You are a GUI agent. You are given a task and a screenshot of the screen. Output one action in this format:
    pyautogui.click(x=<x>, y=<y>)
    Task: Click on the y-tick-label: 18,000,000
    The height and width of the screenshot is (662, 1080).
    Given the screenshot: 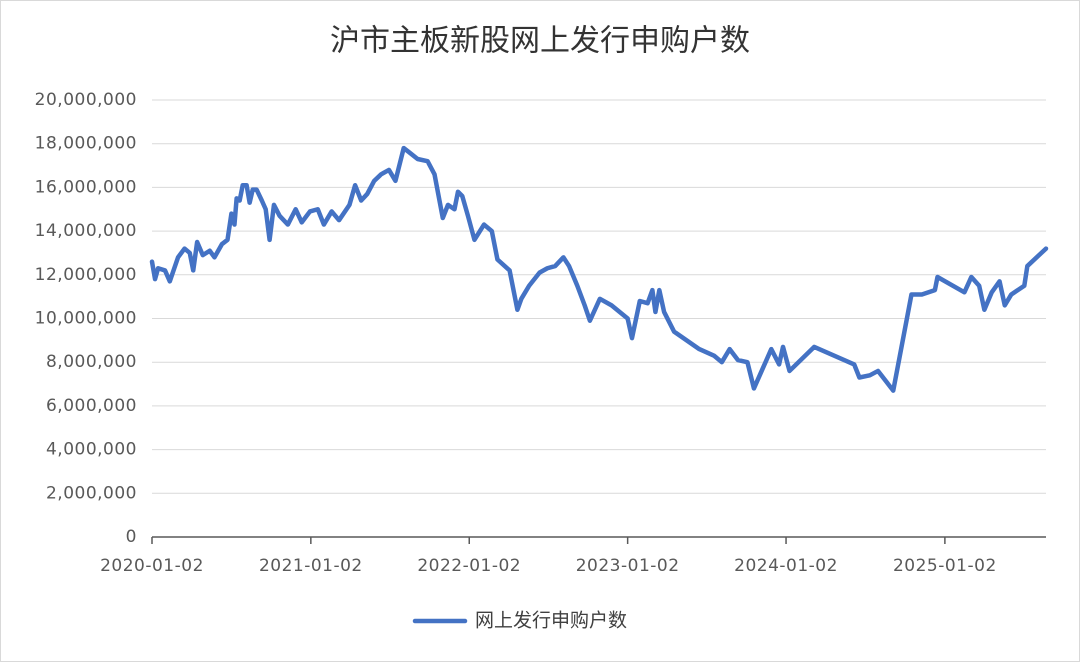 What is the action you would take?
    pyautogui.click(x=86, y=144)
    